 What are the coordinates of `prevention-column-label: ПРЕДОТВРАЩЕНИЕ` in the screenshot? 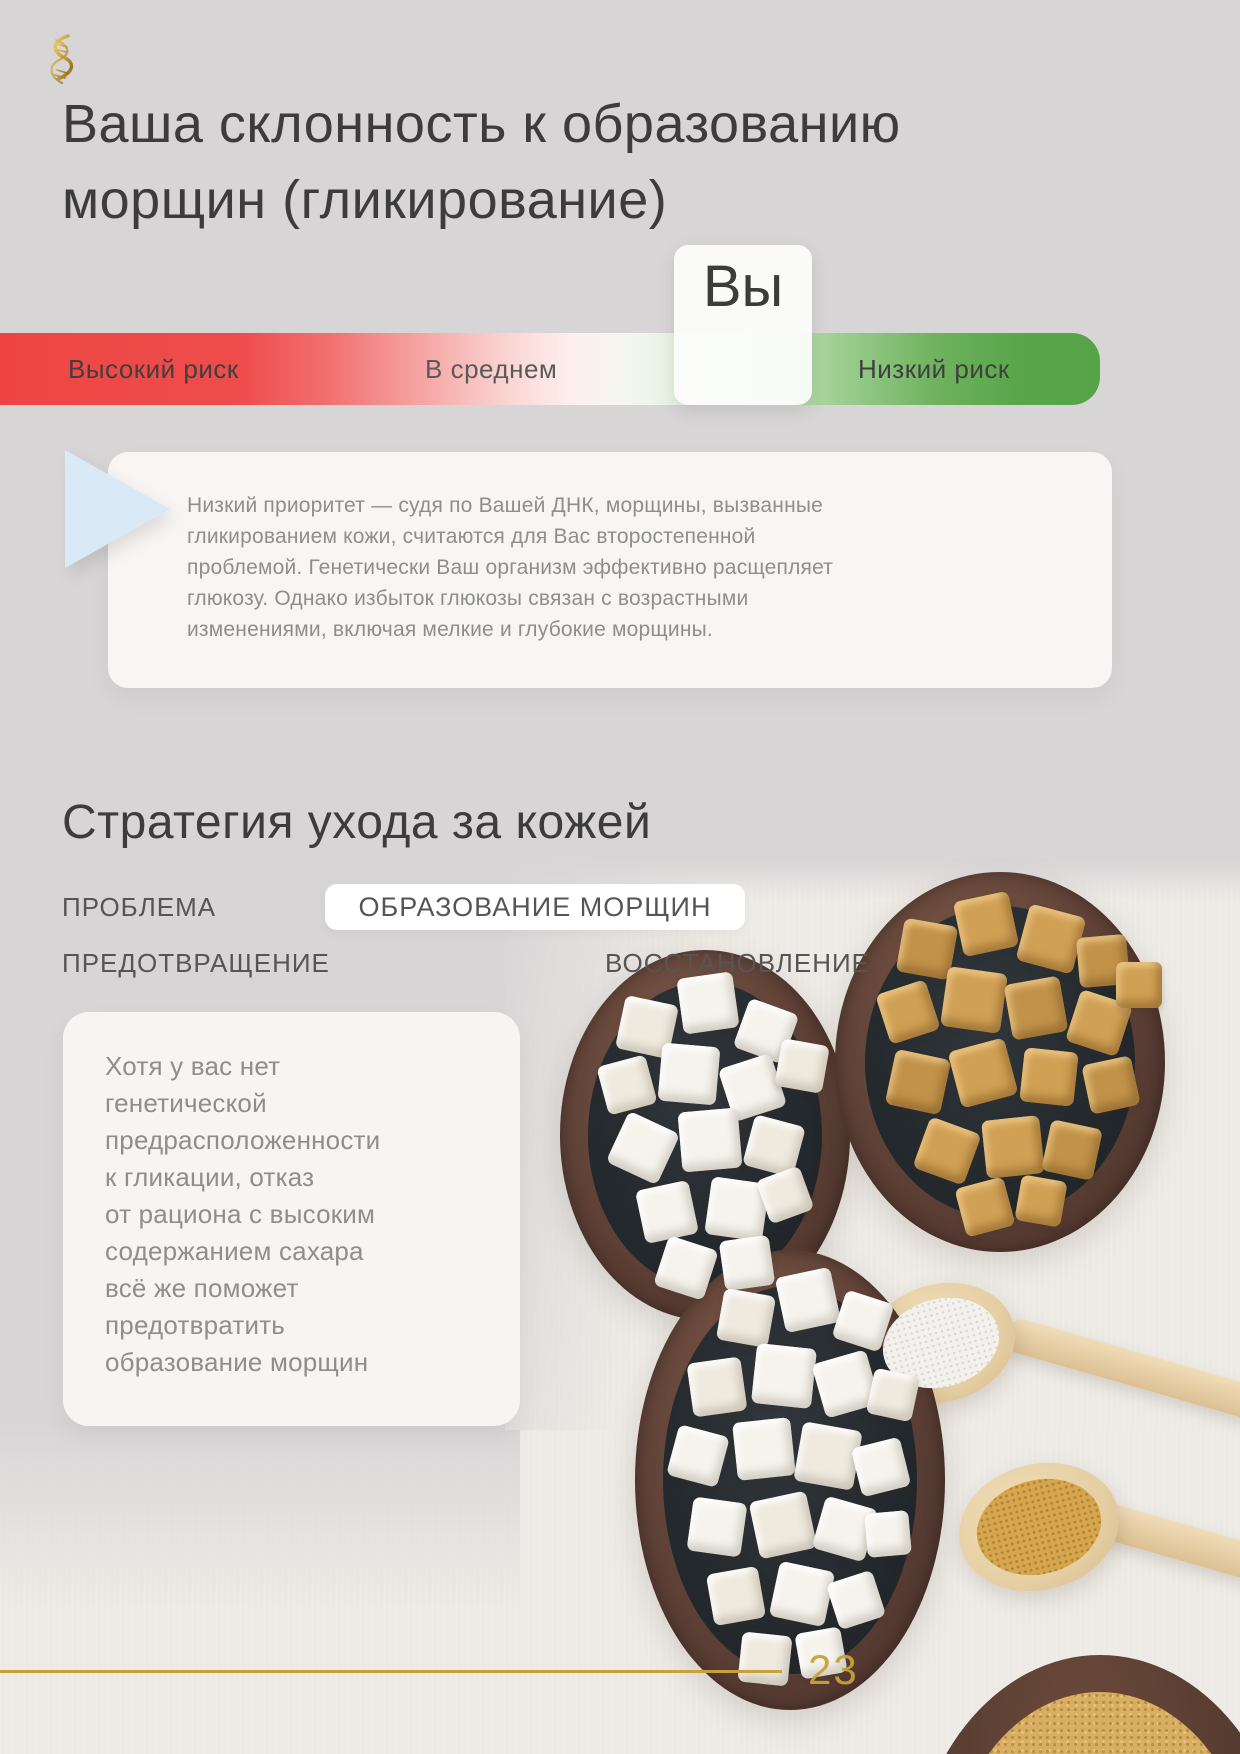 It's located at (196, 963).